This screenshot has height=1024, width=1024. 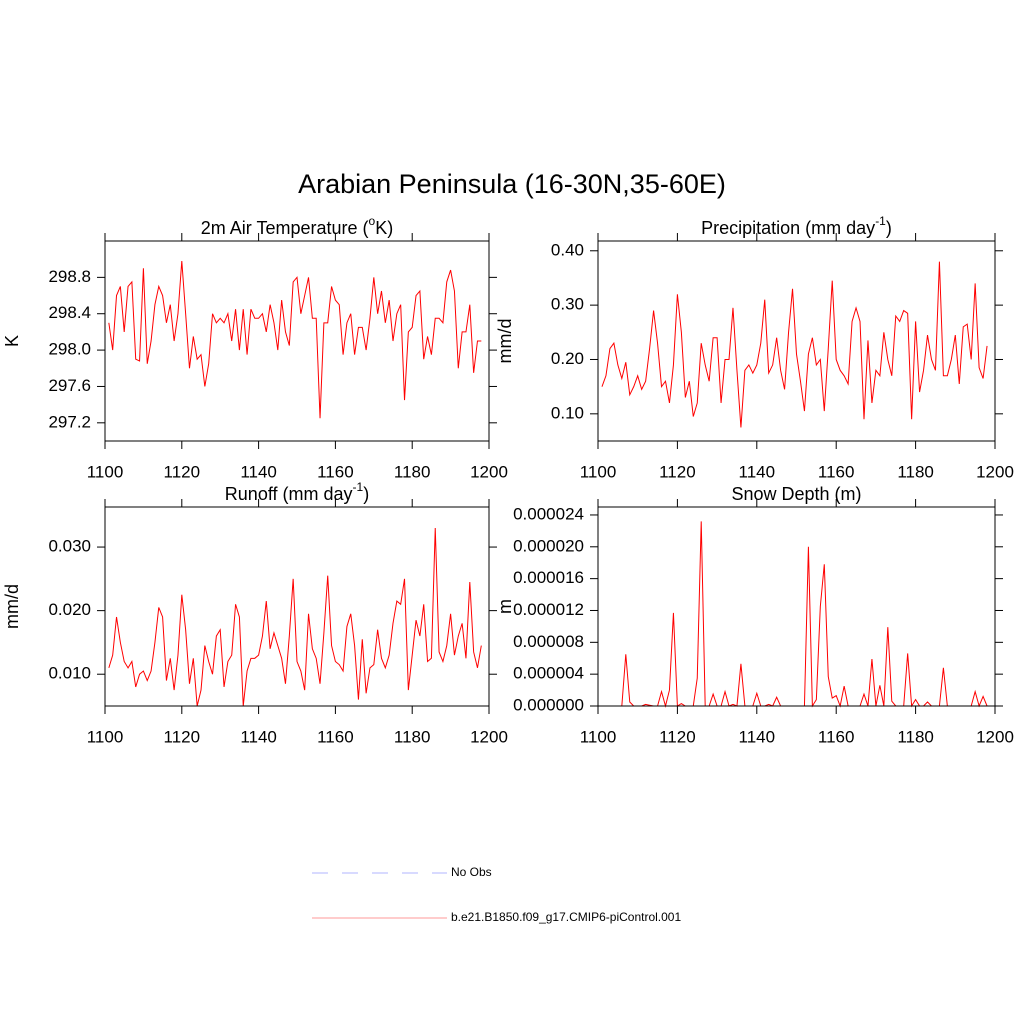 I want to click on main-title: Arabian Peninsula (16-30N,35-60E), so click(x=512, y=184).